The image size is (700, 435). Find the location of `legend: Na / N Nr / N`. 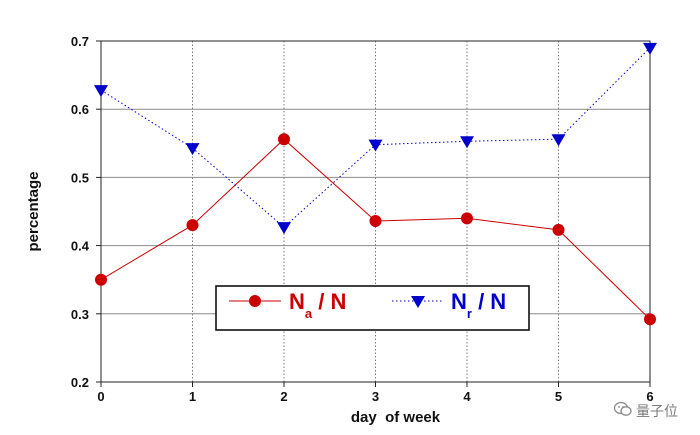

legend: Na / N Nr / N is located at coordinates (372, 308).